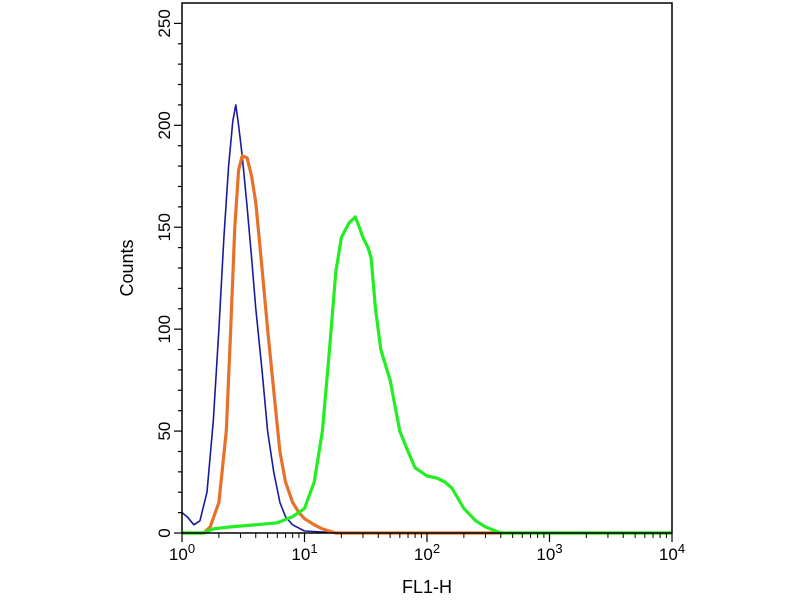  What do you see at coordinates (164, 23) in the screenshot?
I see `y-tick-label: 250` at bounding box center [164, 23].